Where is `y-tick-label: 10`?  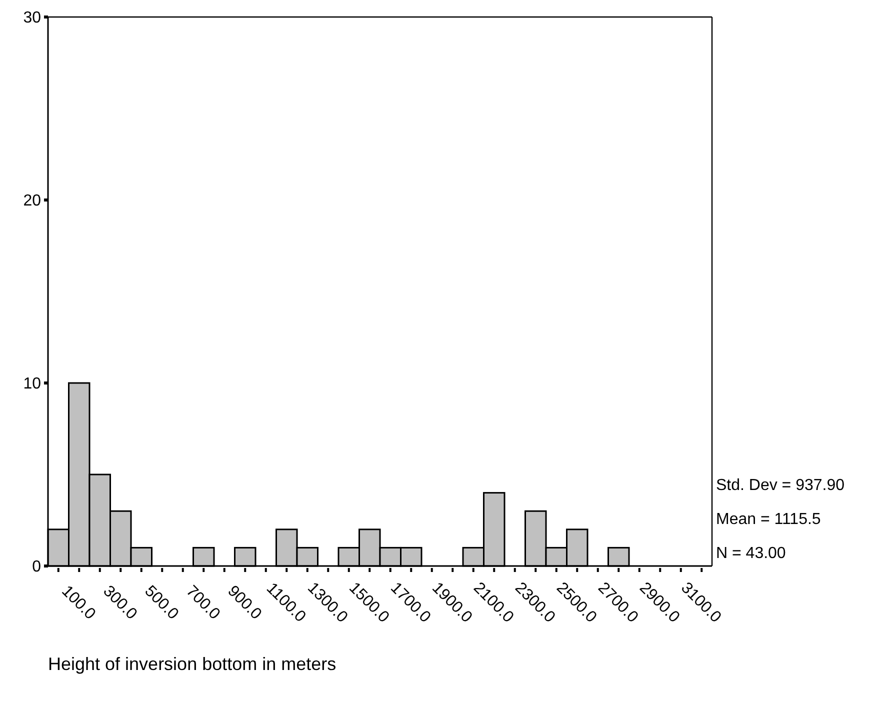 y-tick-label: 10 is located at coordinates (32, 384).